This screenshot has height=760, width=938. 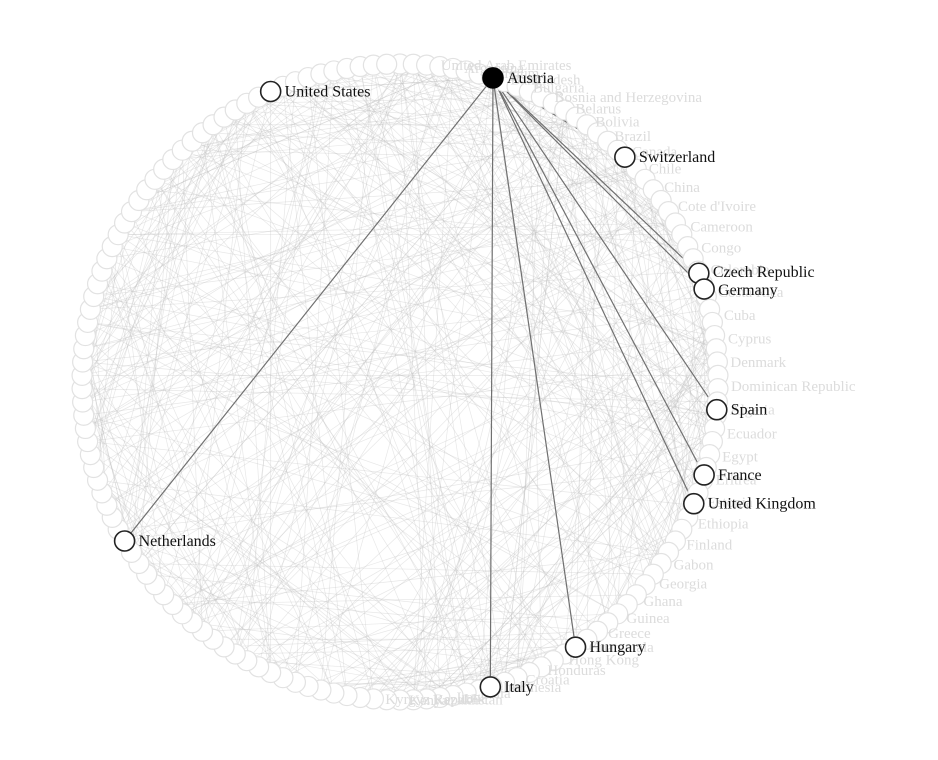 I want to click on faint-country-label: Guinea, so click(x=648, y=619).